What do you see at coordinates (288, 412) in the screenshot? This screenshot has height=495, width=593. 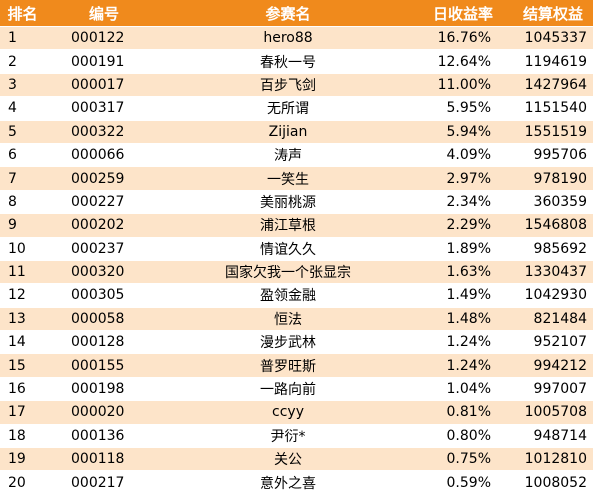 I see `name-cell: ccyy` at bounding box center [288, 412].